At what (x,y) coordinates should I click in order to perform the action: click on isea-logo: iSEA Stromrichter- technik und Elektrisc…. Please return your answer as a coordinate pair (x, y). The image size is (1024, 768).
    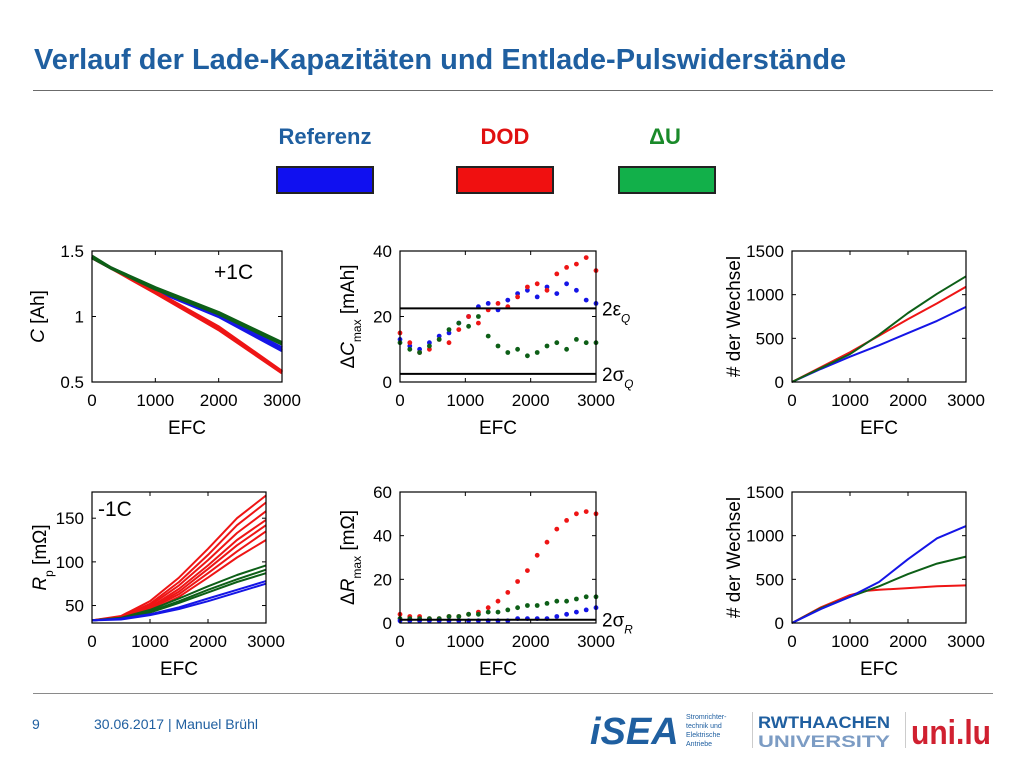
    Looking at the image, I should click on (658, 730).